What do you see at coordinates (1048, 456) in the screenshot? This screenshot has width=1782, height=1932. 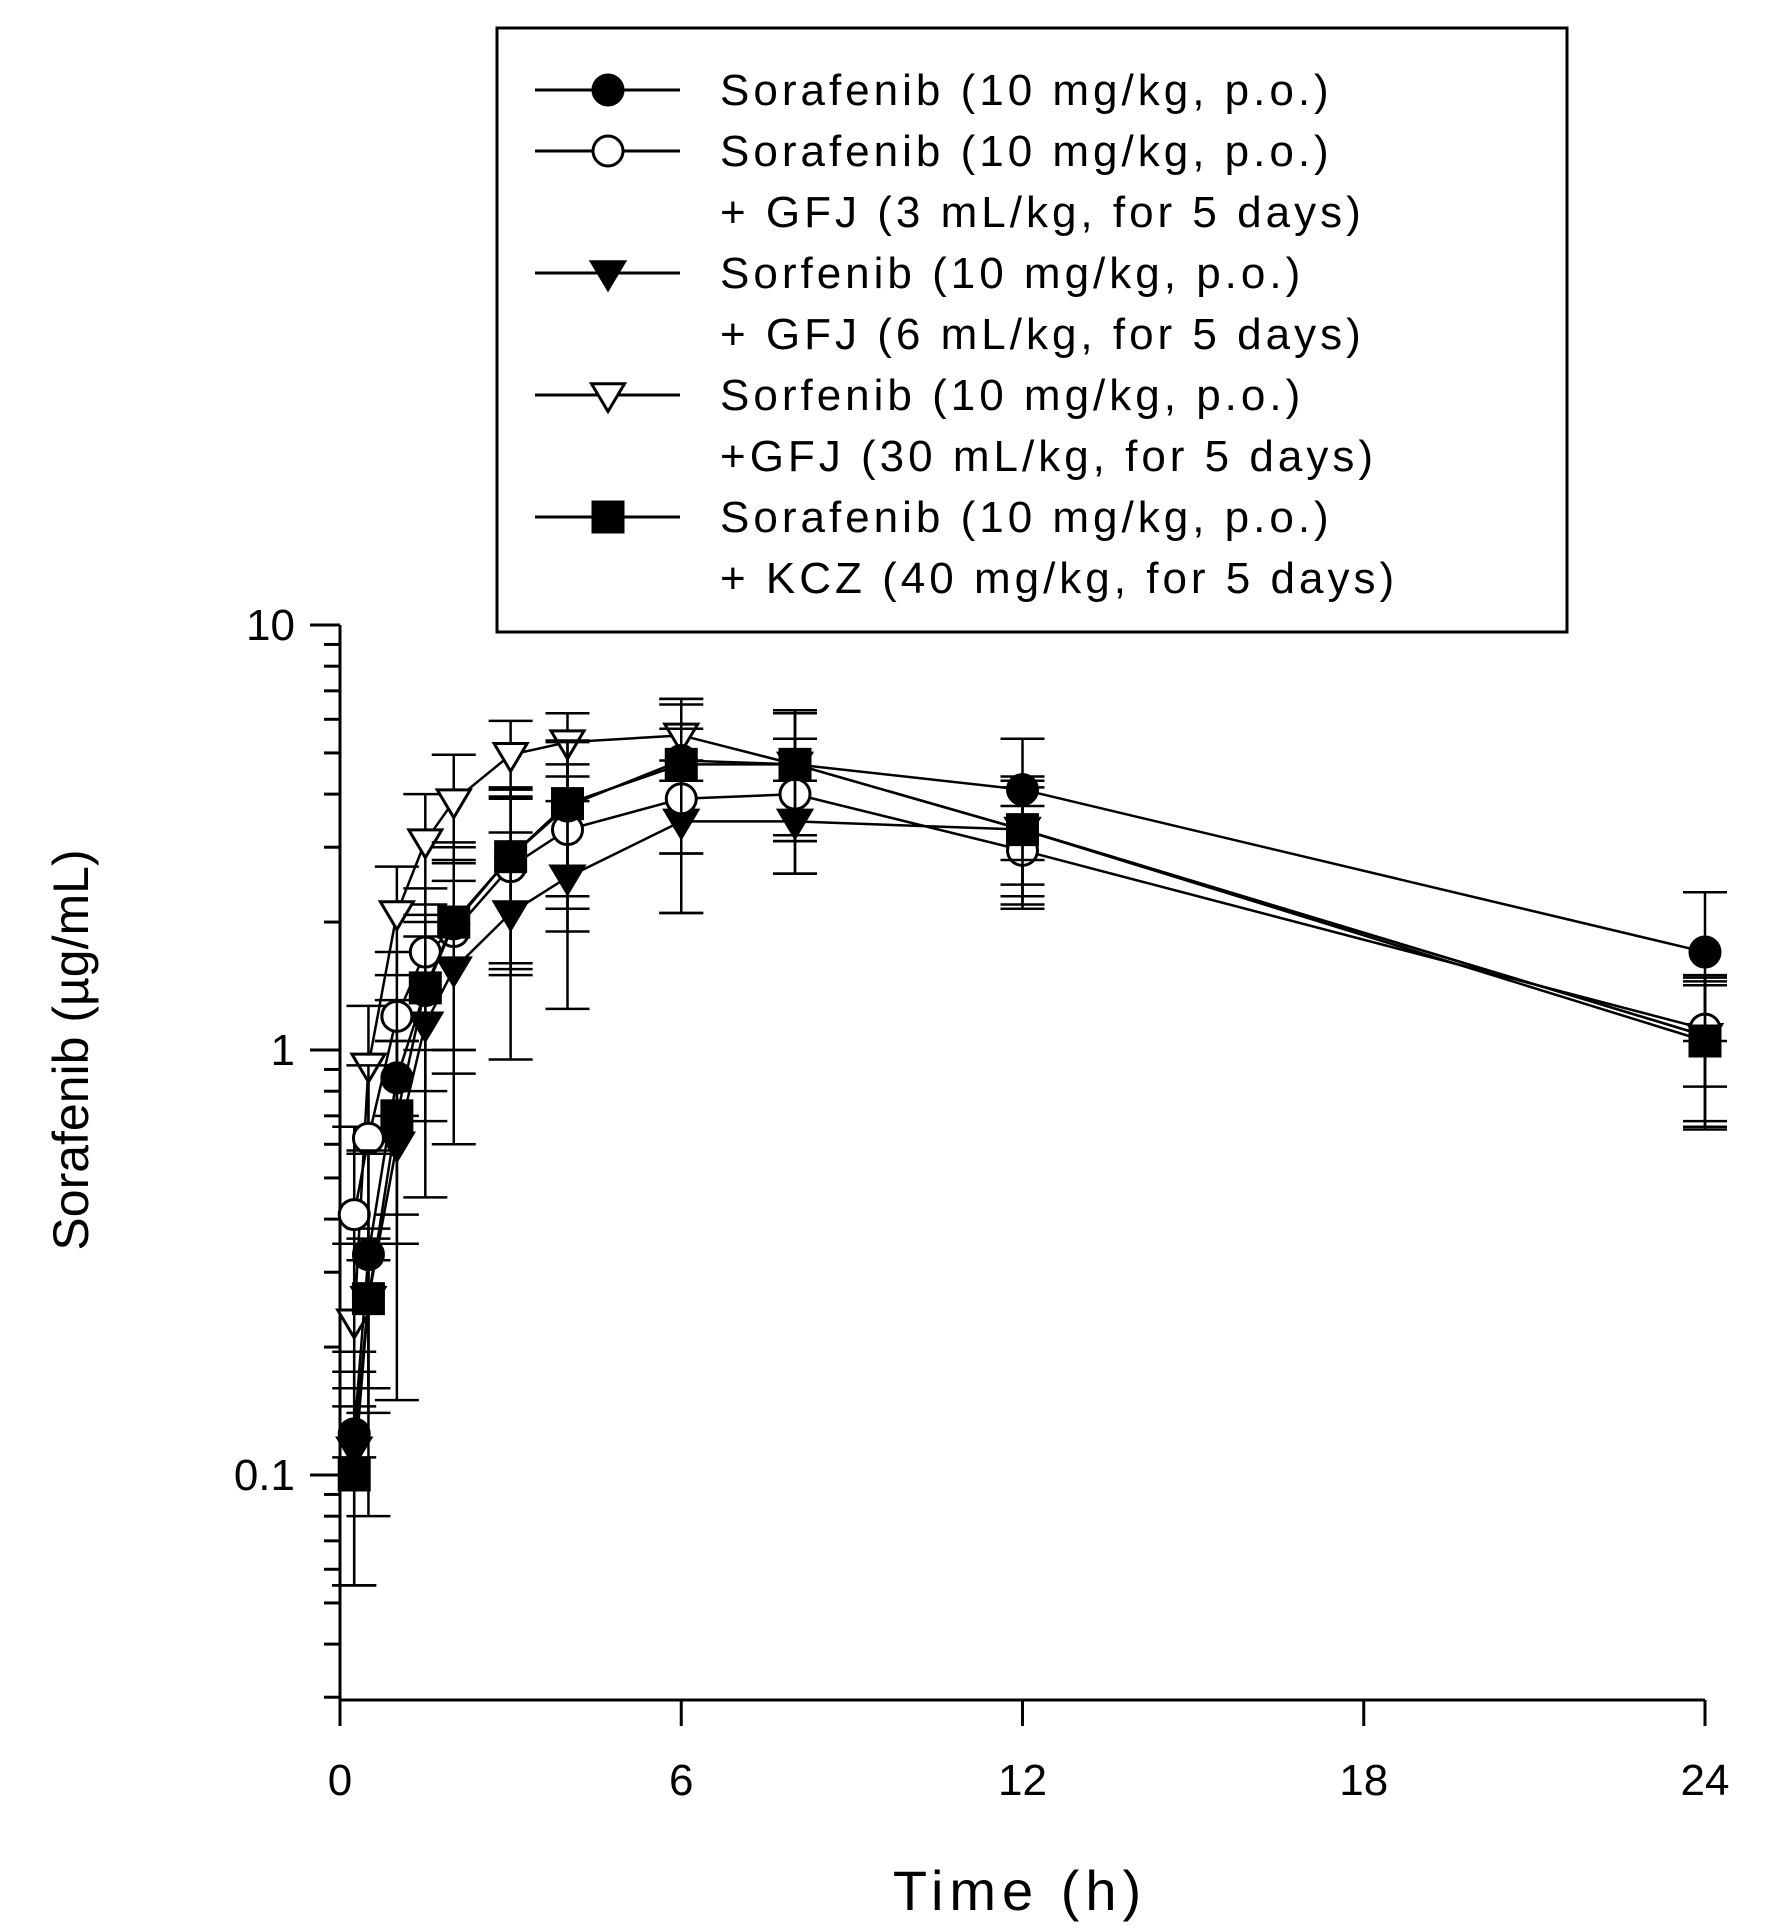 I see `legend-label: +GFJ (30 mL/kg, for 5 days)` at bounding box center [1048, 456].